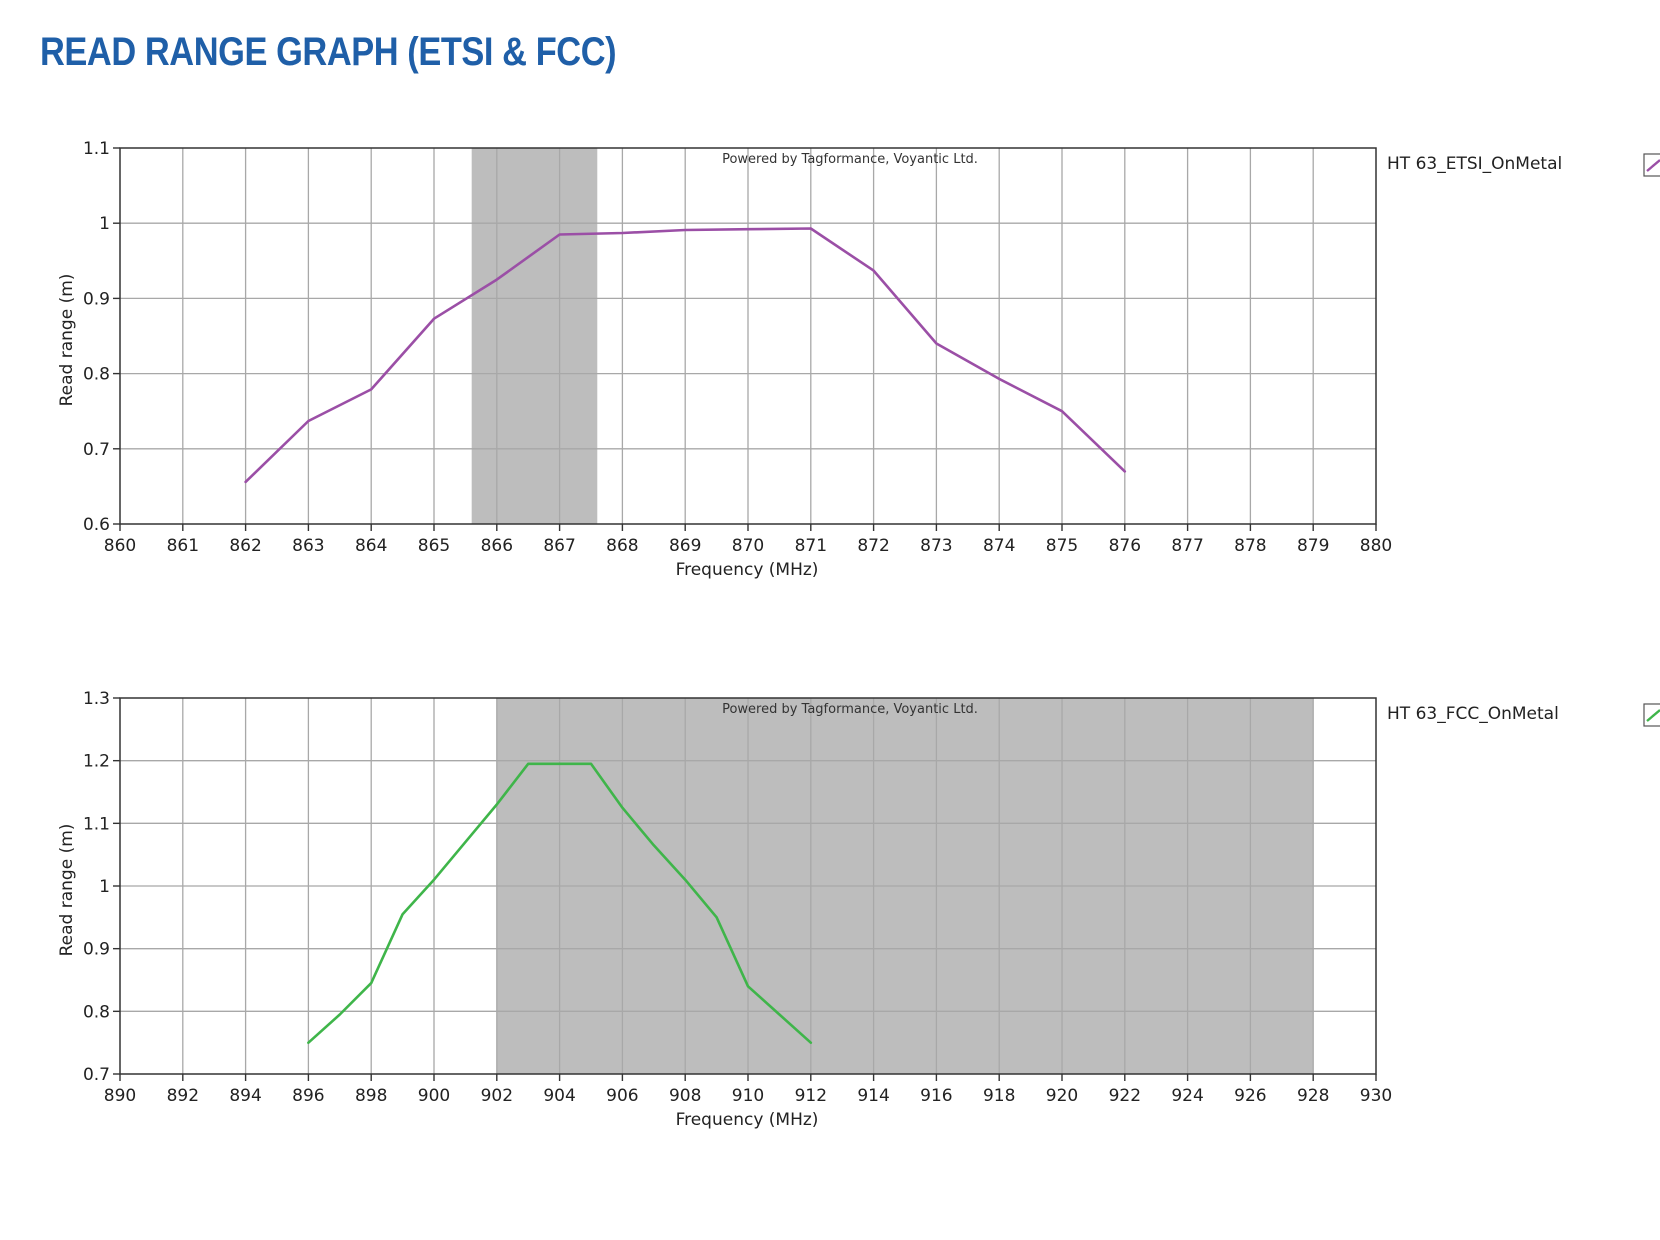 The height and width of the screenshot is (1240, 1660). Describe the element at coordinates (120, 546) in the screenshot. I see `x-tick-label: 860` at that location.